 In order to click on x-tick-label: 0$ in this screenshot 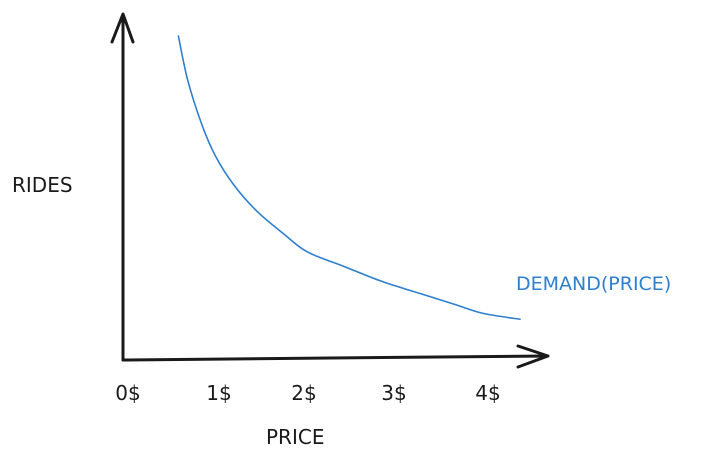, I will do `click(127, 393)`.